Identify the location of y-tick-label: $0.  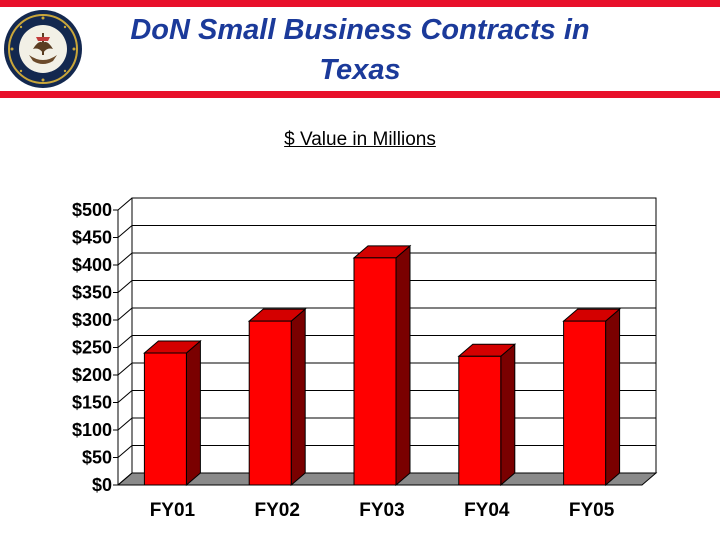
(102, 485).